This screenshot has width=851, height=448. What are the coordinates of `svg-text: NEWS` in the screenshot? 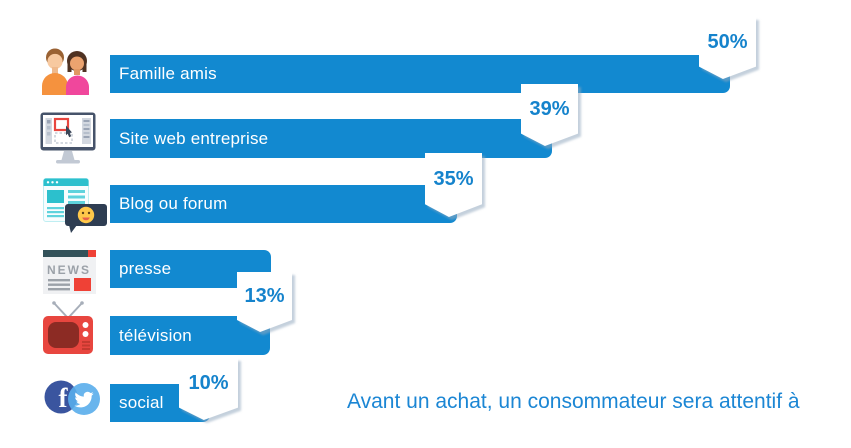 It's located at (69, 270).